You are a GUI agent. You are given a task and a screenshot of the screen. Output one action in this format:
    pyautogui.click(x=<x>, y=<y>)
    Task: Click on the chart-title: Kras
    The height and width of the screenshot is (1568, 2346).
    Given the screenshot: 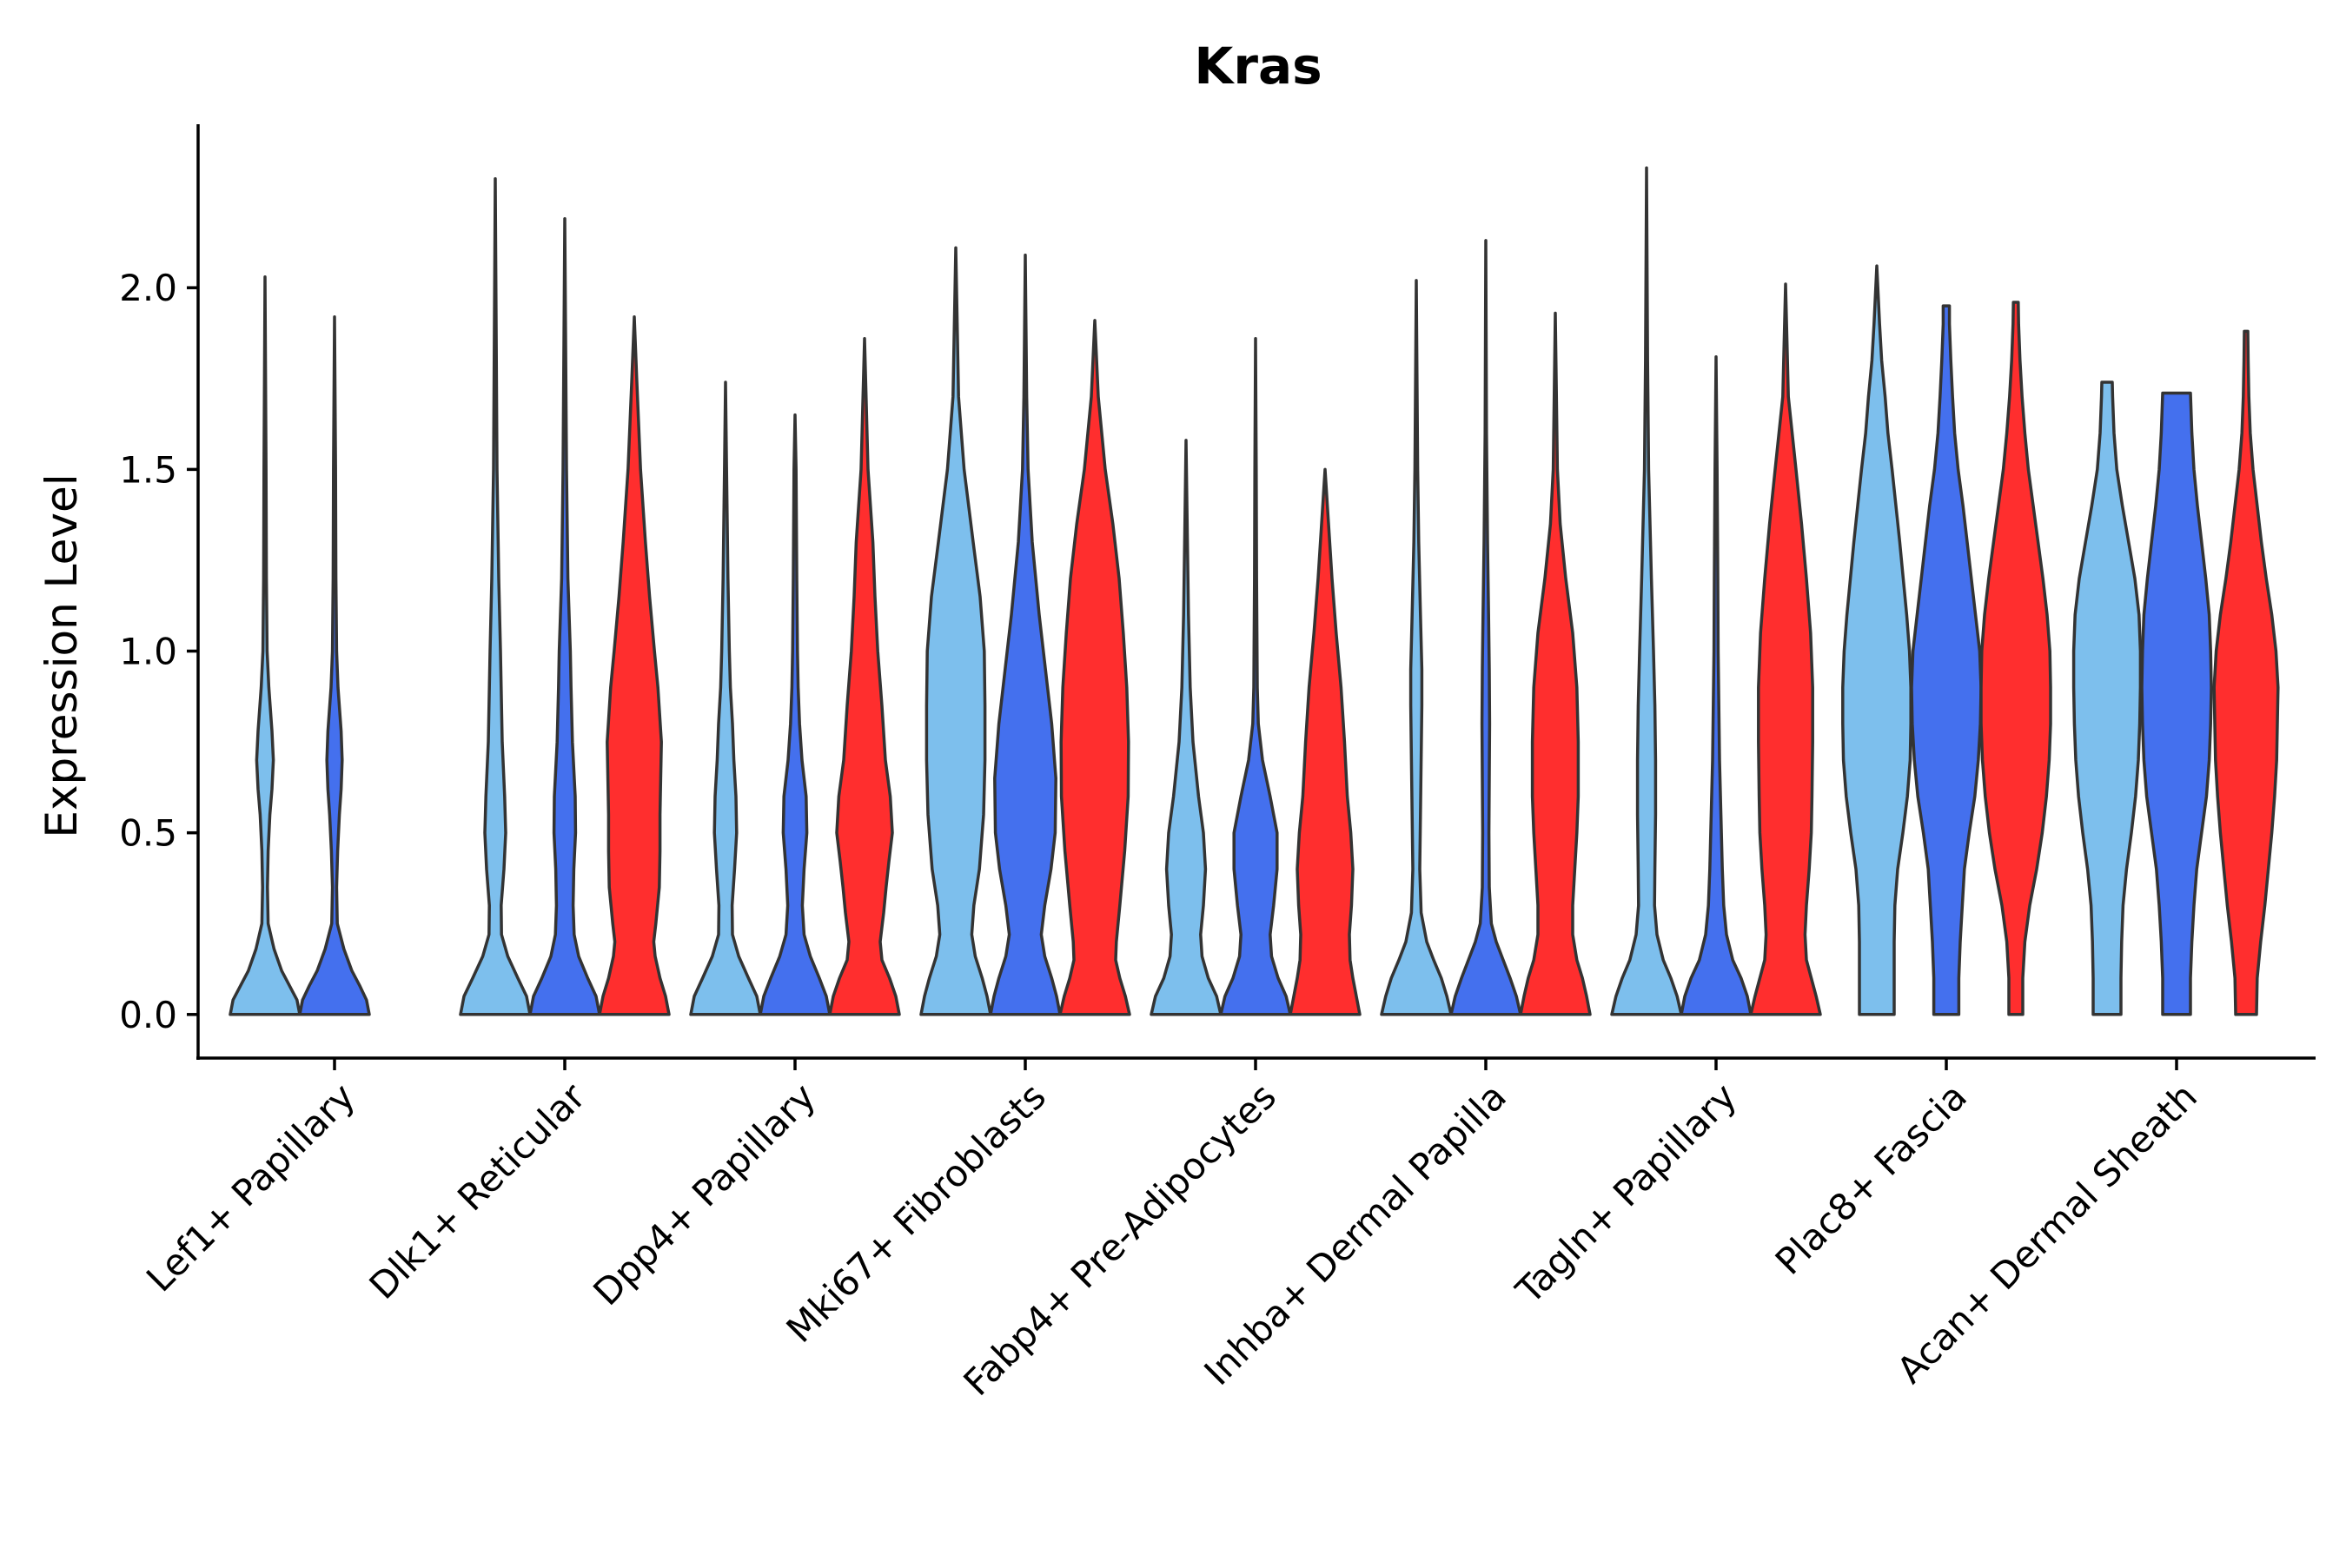 What is the action you would take?
    pyautogui.click(x=1258, y=66)
    